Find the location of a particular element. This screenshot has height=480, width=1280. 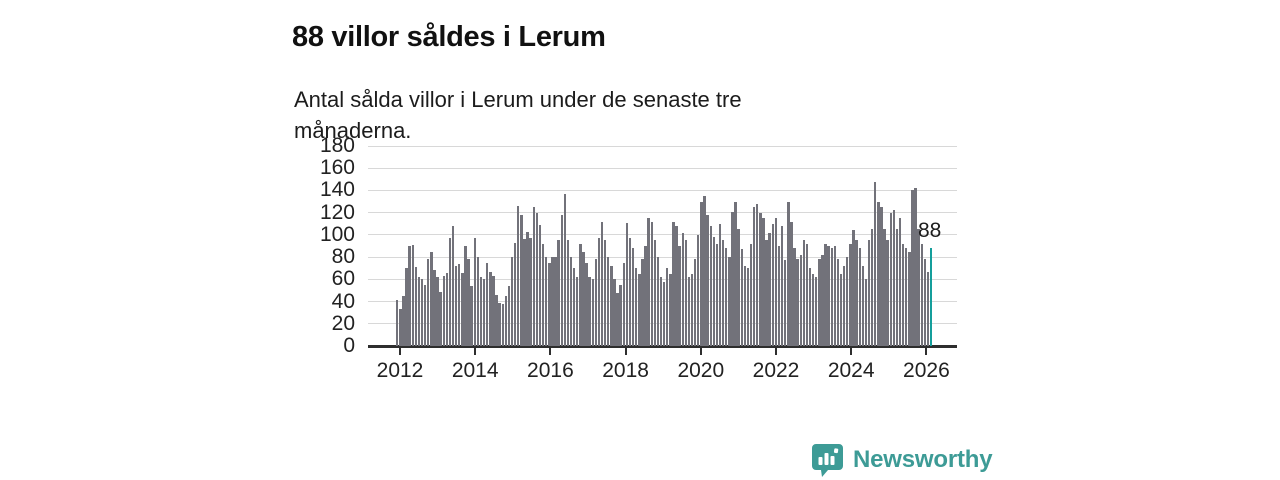

x-axis-tick-label: 2020 is located at coordinates (701, 370).